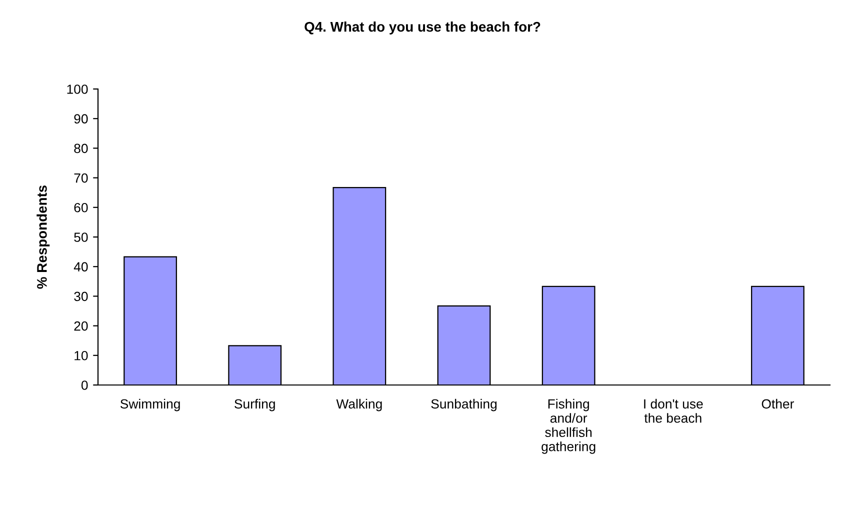  Describe the element at coordinates (359, 405) in the screenshot. I see `x-tick-label: Walking` at that location.